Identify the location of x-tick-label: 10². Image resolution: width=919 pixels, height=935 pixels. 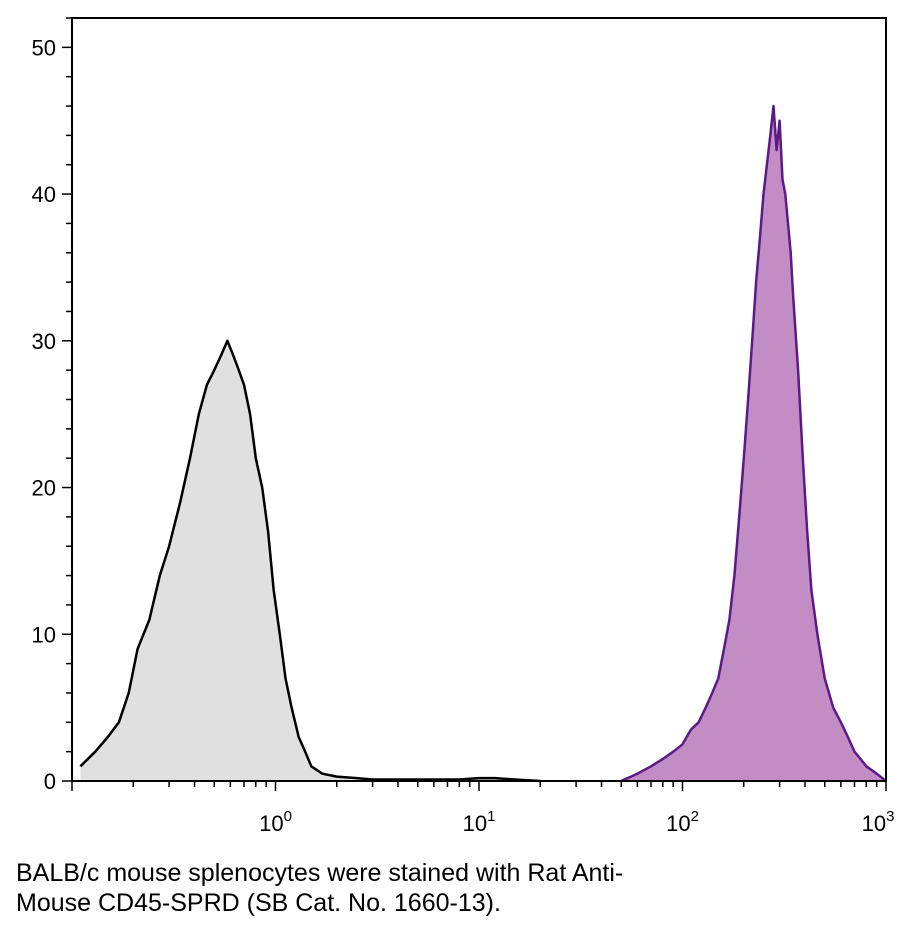
(682, 822).